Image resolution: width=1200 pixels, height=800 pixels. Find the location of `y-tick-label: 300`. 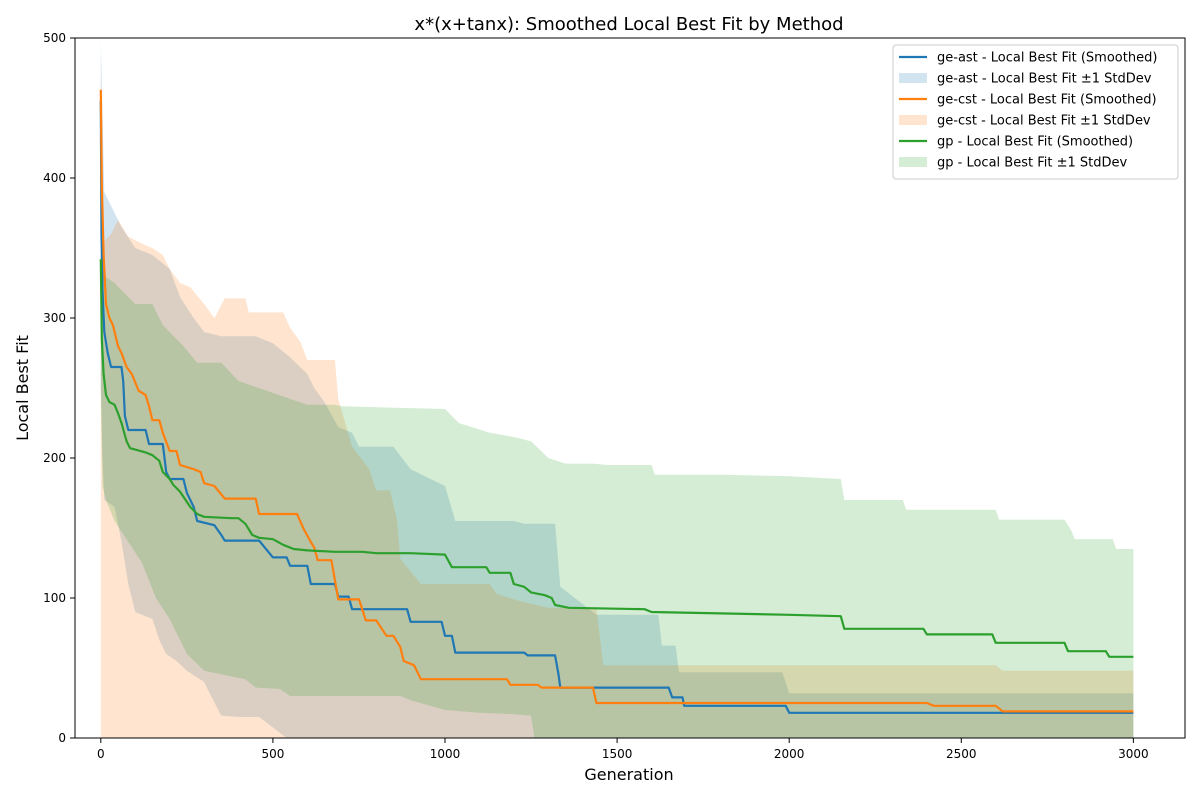

y-tick-label: 300 is located at coordinates (54, 318).